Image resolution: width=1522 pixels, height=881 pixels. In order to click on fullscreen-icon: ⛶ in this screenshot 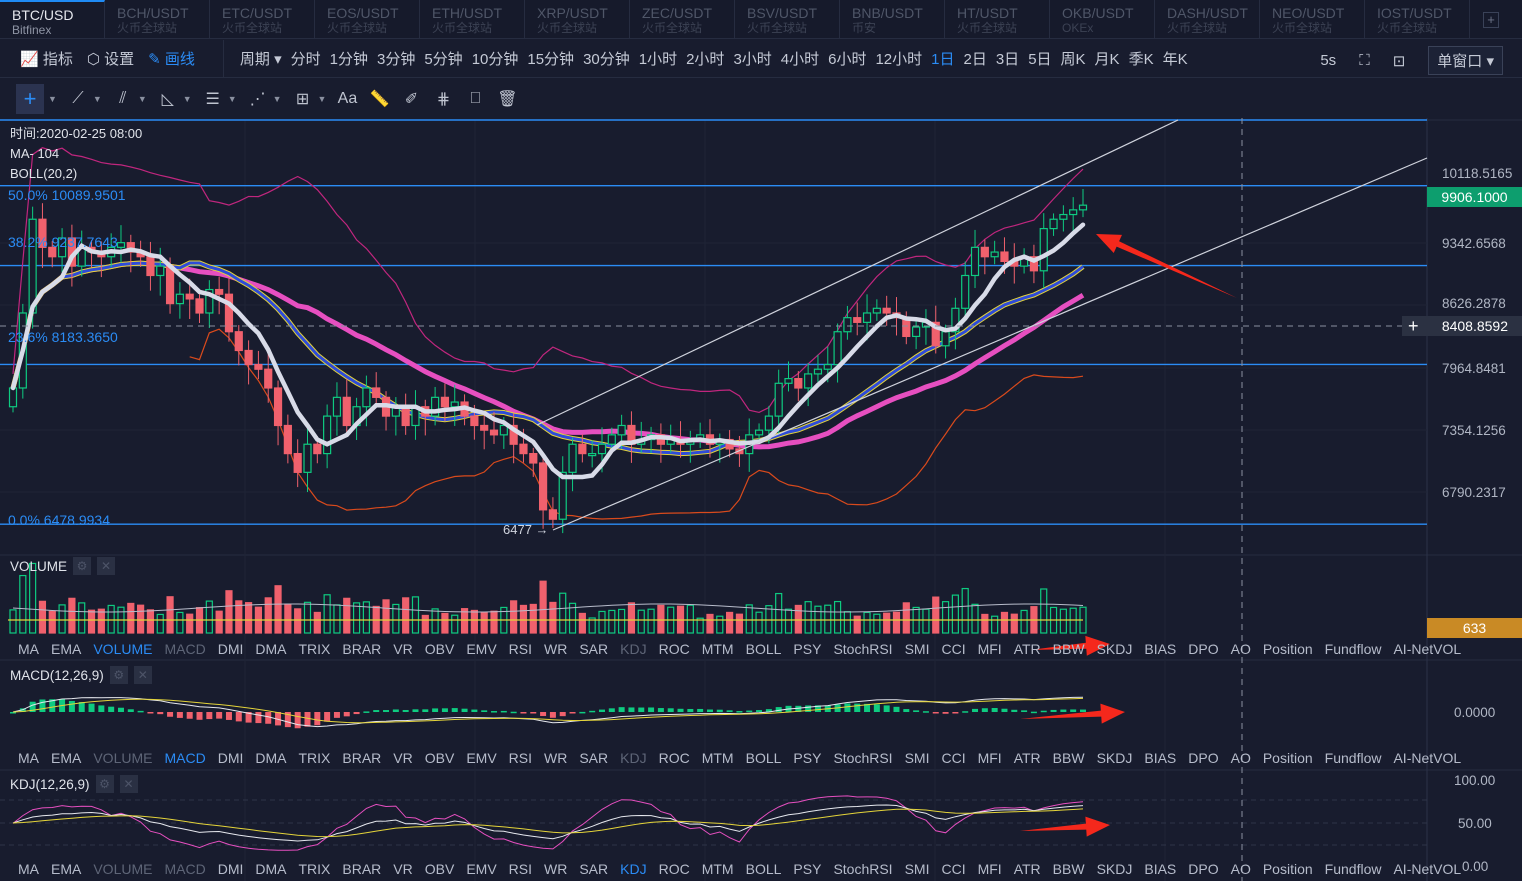, I will do `click(1364, 60)`.